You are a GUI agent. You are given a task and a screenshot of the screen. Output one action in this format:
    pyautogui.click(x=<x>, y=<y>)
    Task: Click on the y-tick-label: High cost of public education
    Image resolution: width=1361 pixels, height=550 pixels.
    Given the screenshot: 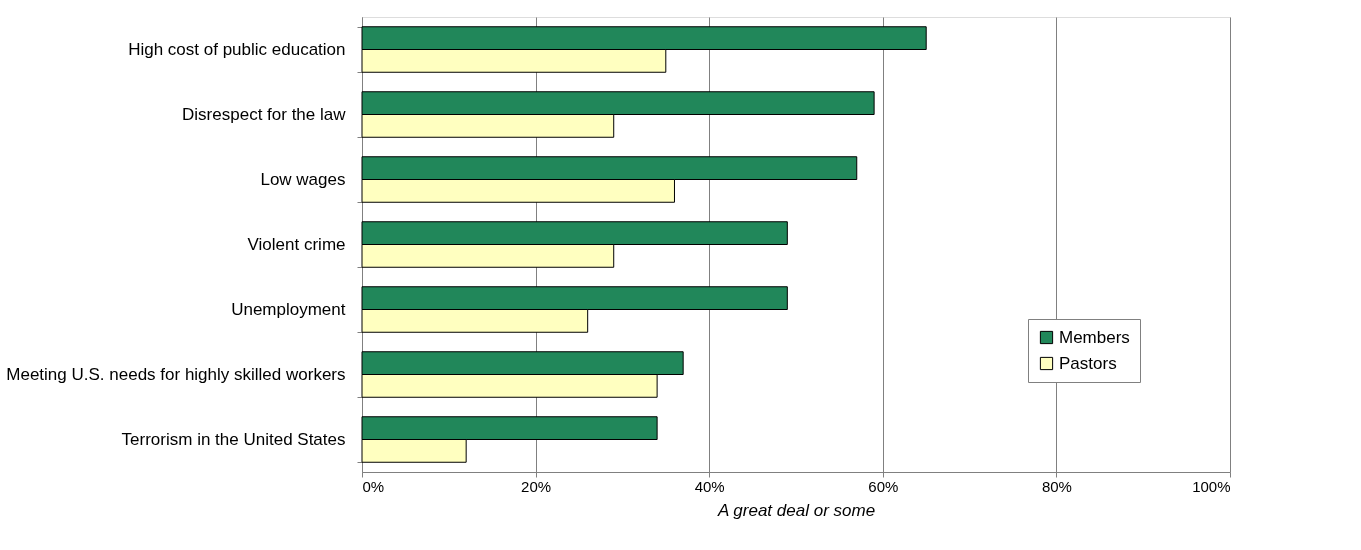 What is the action you would take?
    pyautogui.click(x=237, y=49)
    